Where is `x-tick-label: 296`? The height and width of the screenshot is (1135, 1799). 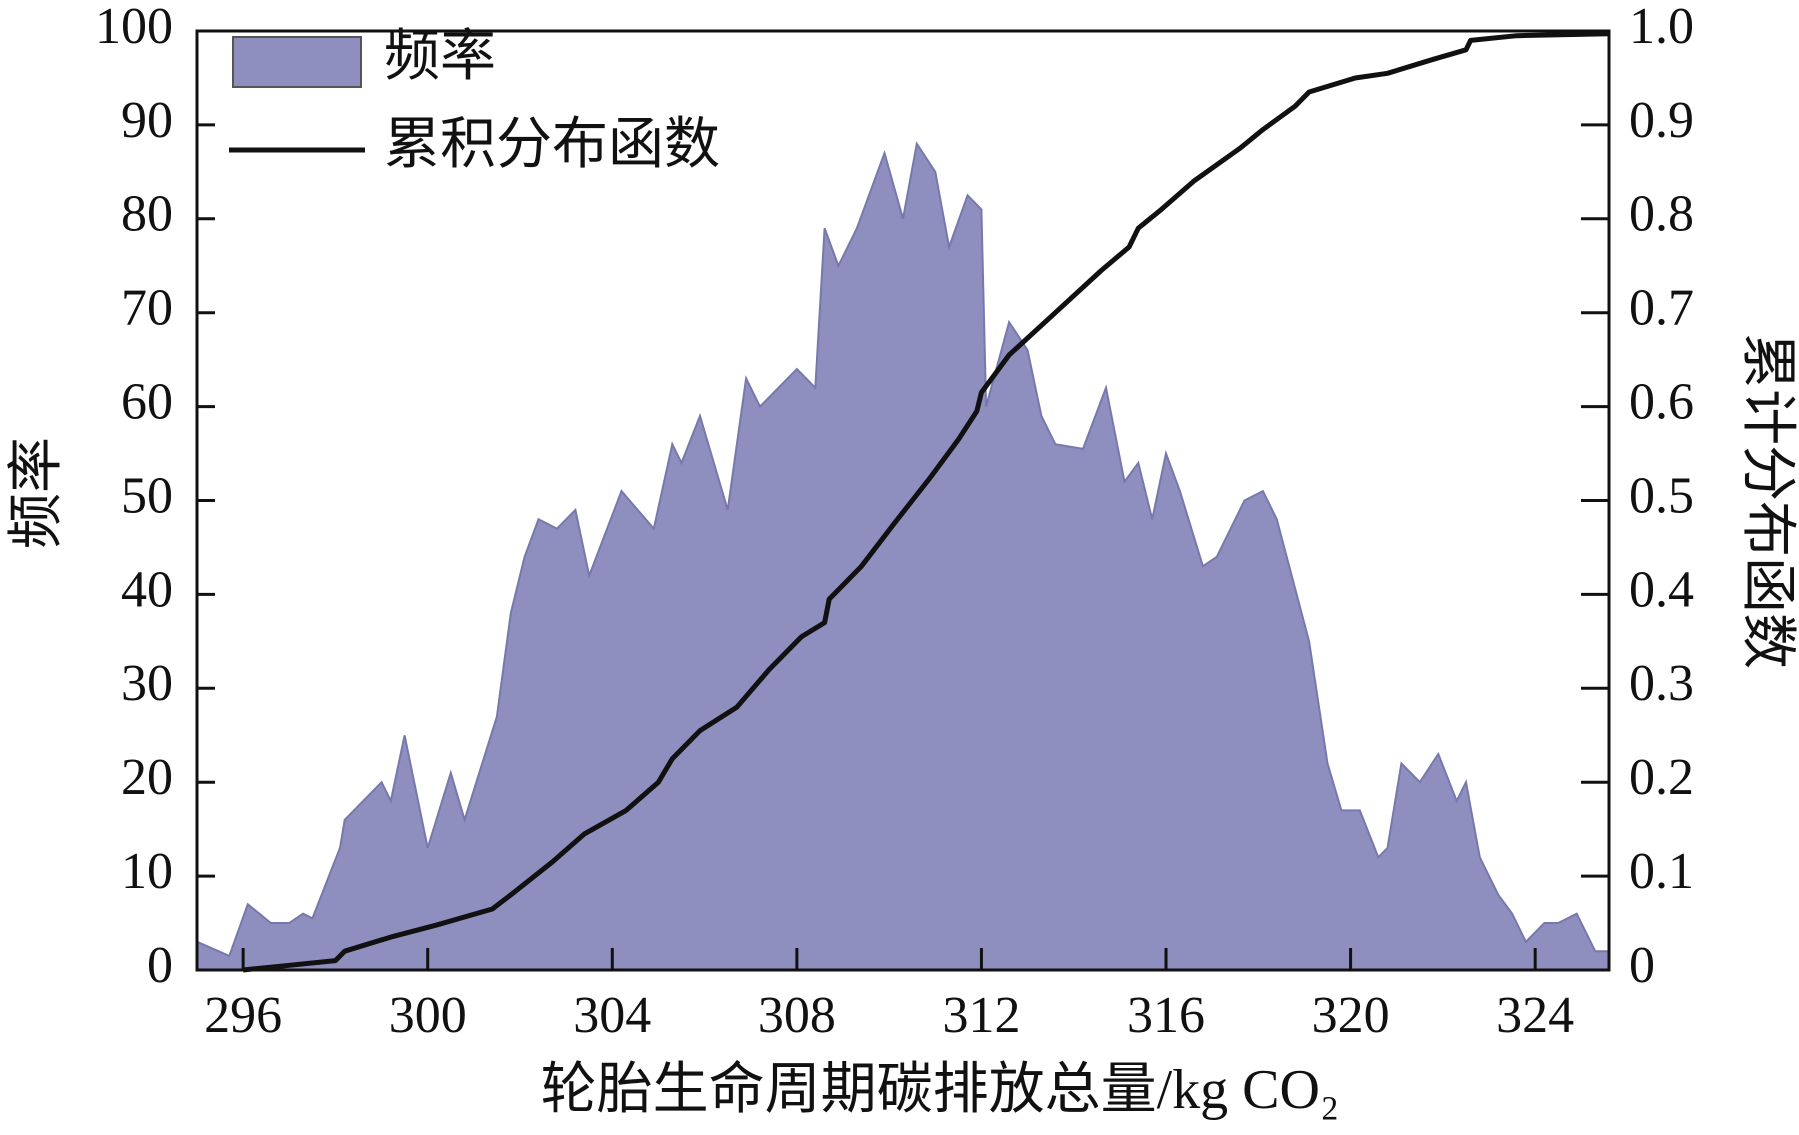
x-tick-label: 296 is located at coordinates (243, 1015).